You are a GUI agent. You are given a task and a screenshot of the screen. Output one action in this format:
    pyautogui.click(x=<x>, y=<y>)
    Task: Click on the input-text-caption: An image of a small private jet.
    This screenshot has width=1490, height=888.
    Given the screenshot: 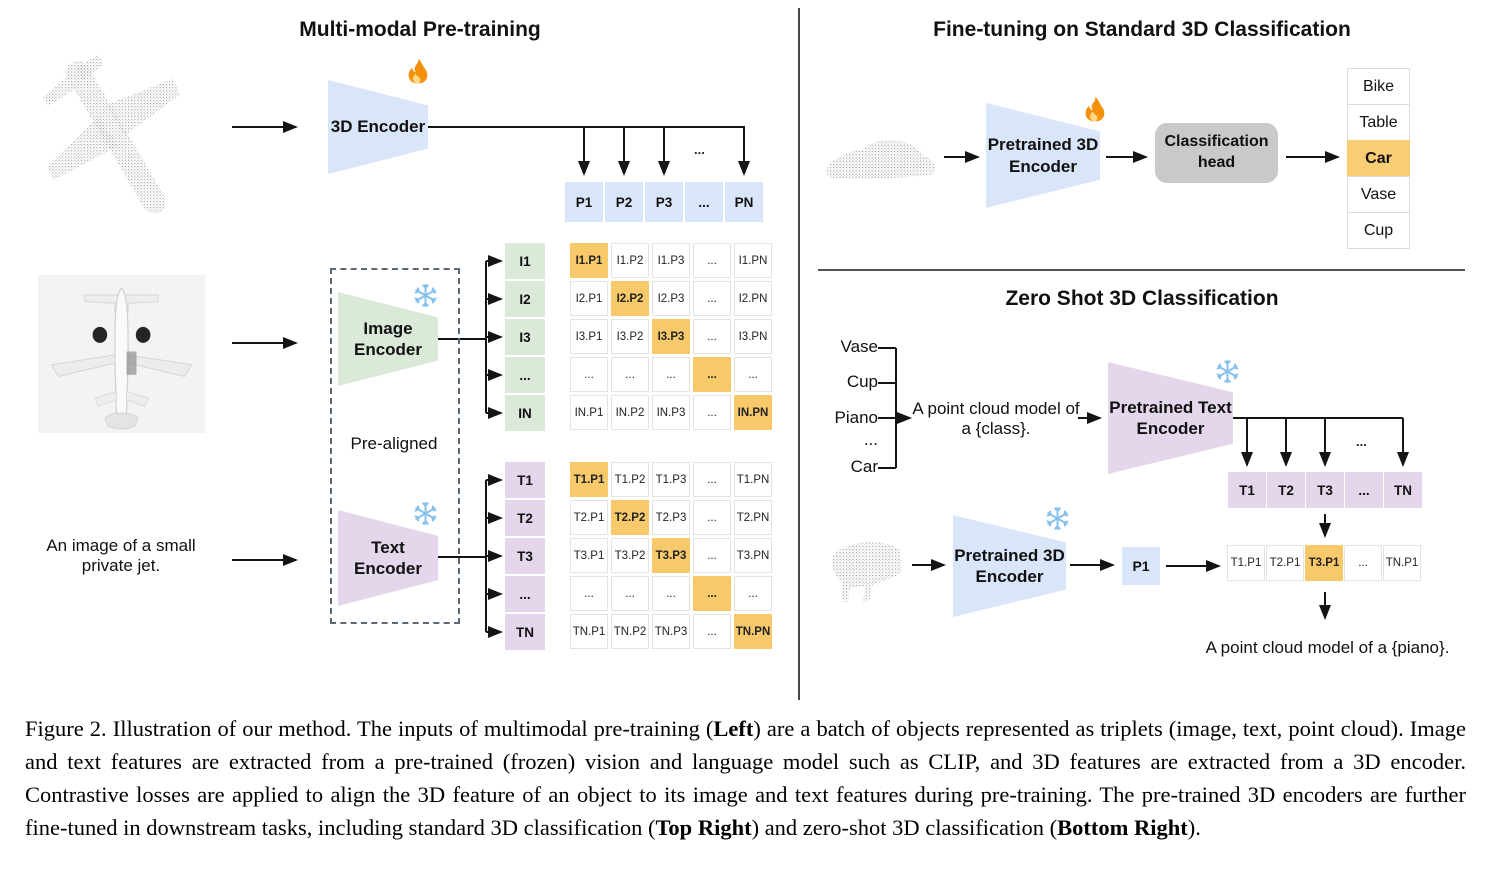 What is the action you would take?
    pyautogui.click(x=121, y=555)
    